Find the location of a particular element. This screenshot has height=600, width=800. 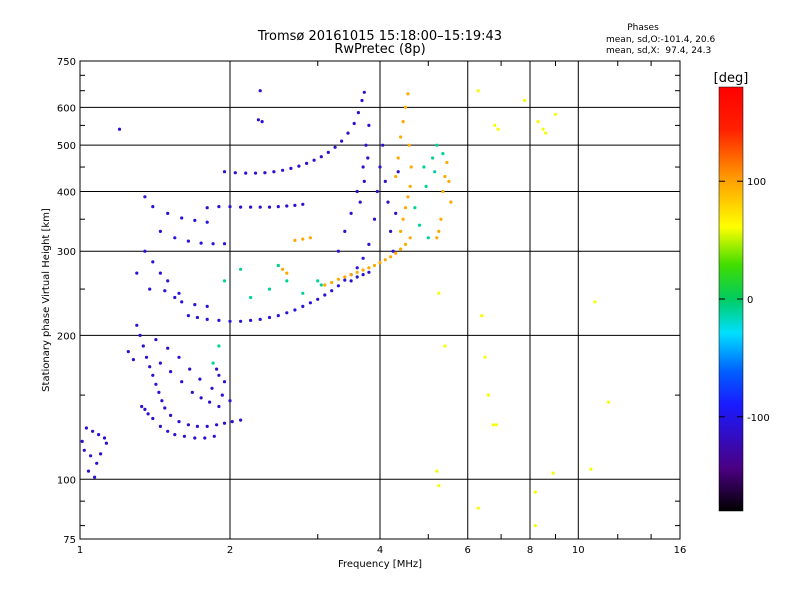

legend-title: Phases is located at coordinates (643, 28).